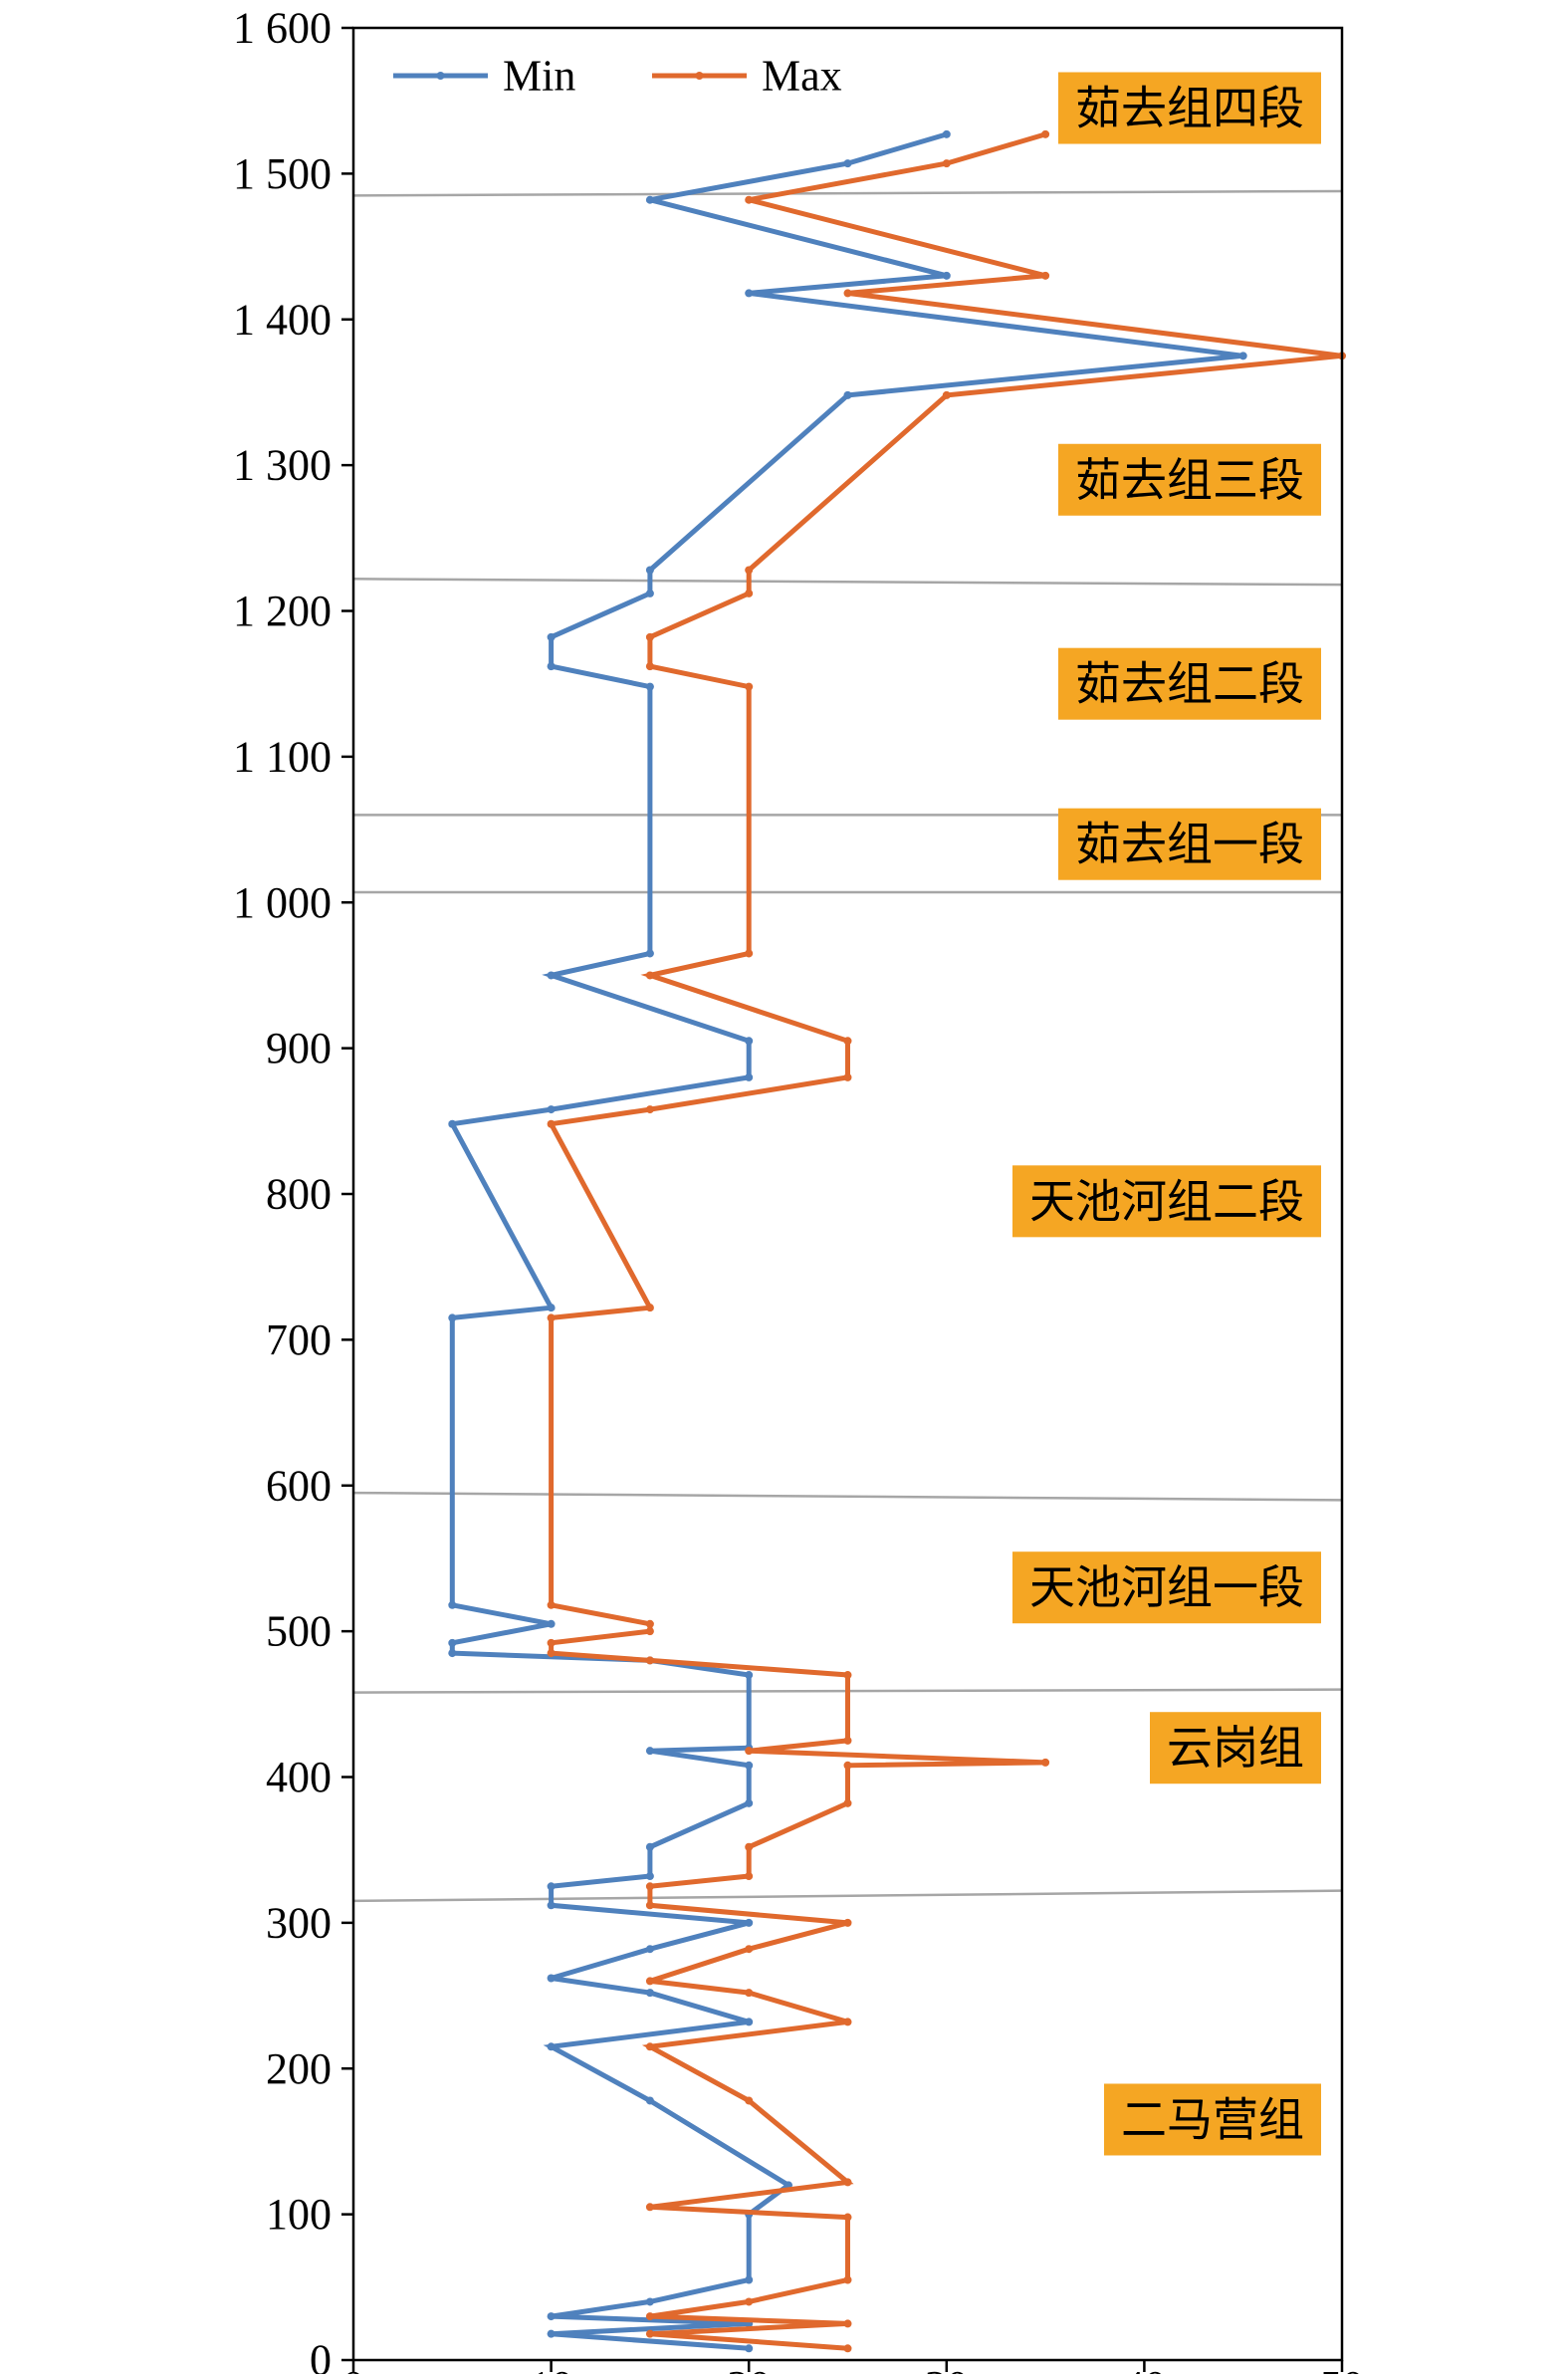 The image size is (1568, 2379). I want to click on y-tick-label: 400, so click(299, 1777).